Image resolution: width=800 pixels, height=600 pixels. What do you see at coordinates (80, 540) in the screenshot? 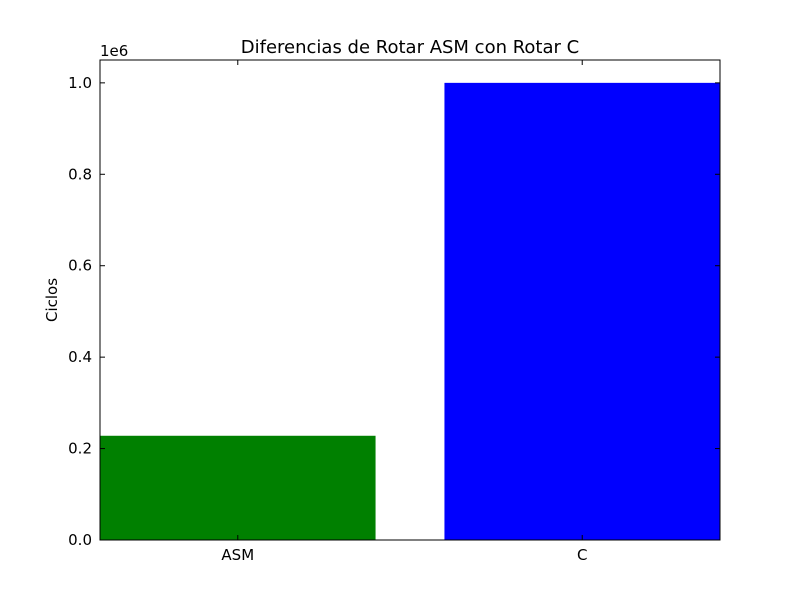
I see `y-tick-label: 0.0` at bounding box center [80, 540].